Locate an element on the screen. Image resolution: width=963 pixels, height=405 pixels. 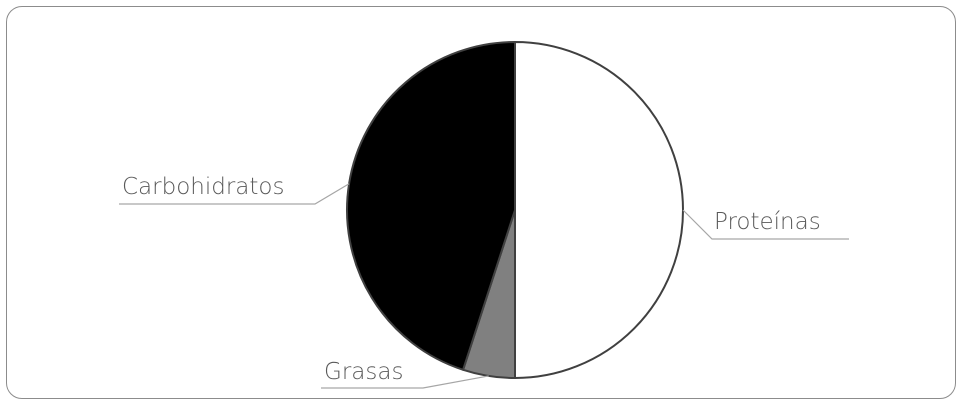
leader-line-carbohidratos is located at coordinates (234, 194).